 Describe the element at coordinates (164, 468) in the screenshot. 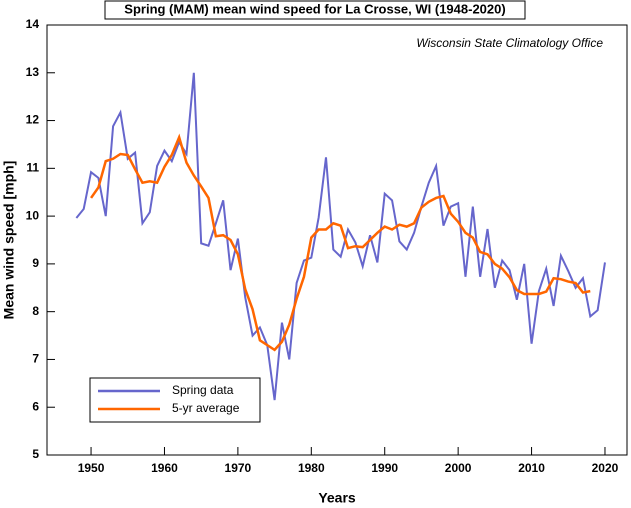

I see `x-tick-label: 1960` at that location.